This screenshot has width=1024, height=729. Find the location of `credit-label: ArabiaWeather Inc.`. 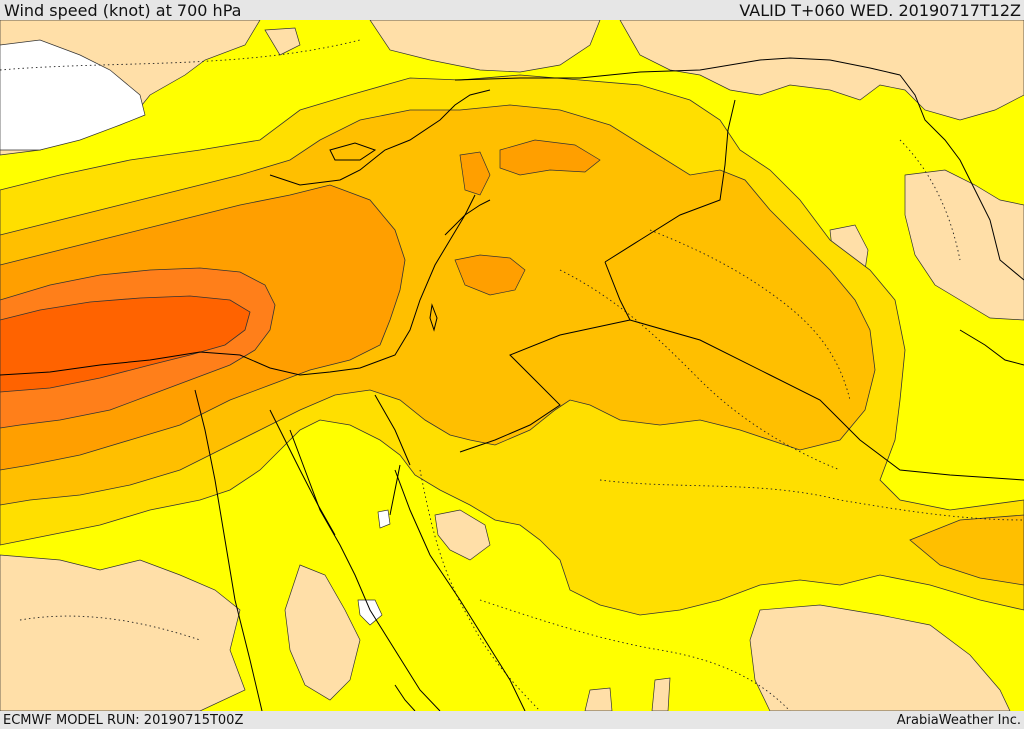

credit-label: ArabiaWeather Inc. is located at coordinates (958, 720).